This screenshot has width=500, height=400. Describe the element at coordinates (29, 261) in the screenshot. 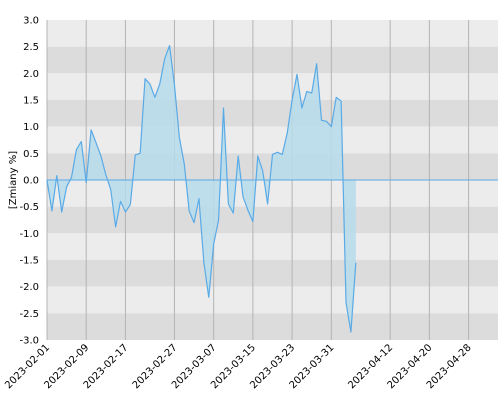

I see `y-tick-label: -1.5` at that location.